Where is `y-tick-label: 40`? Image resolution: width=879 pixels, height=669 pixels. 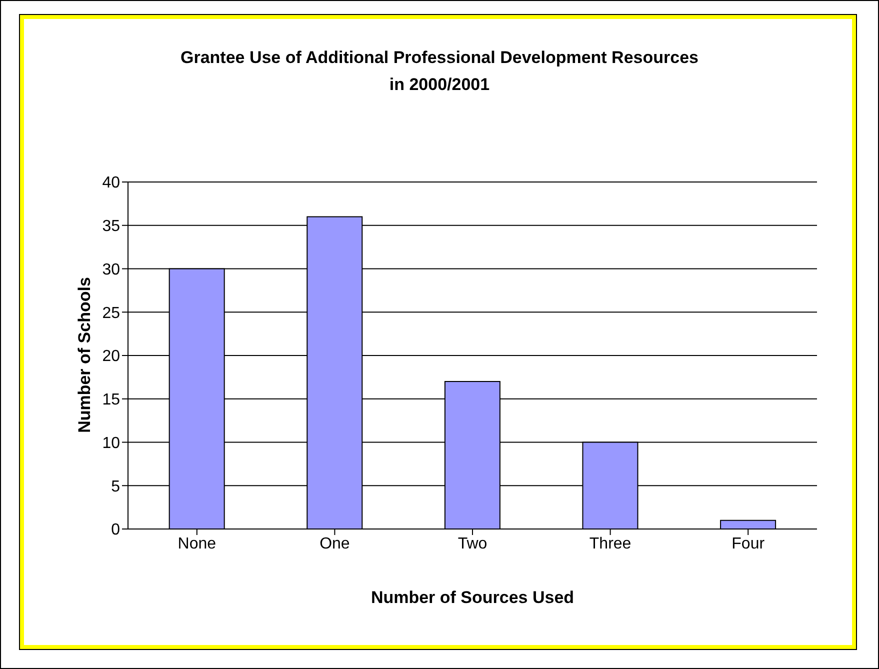 y-tick-label: 40 is located at coordinates (111, 183).